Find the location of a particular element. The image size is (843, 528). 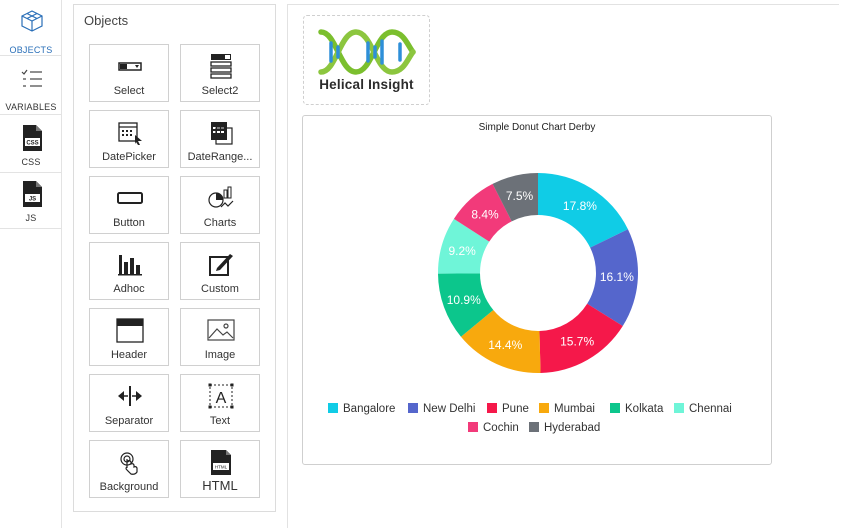

css-file-icon: CSS is located at coordinates (32, 138).